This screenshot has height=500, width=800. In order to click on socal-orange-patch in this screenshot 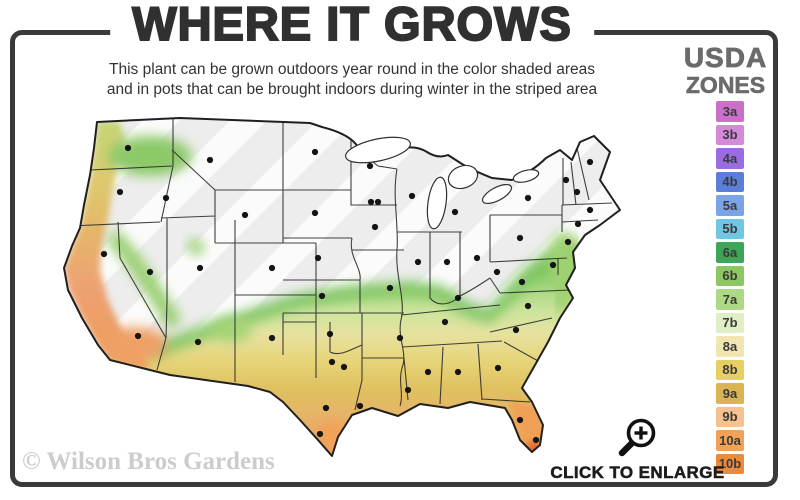, I will do `click(135, 345)`.